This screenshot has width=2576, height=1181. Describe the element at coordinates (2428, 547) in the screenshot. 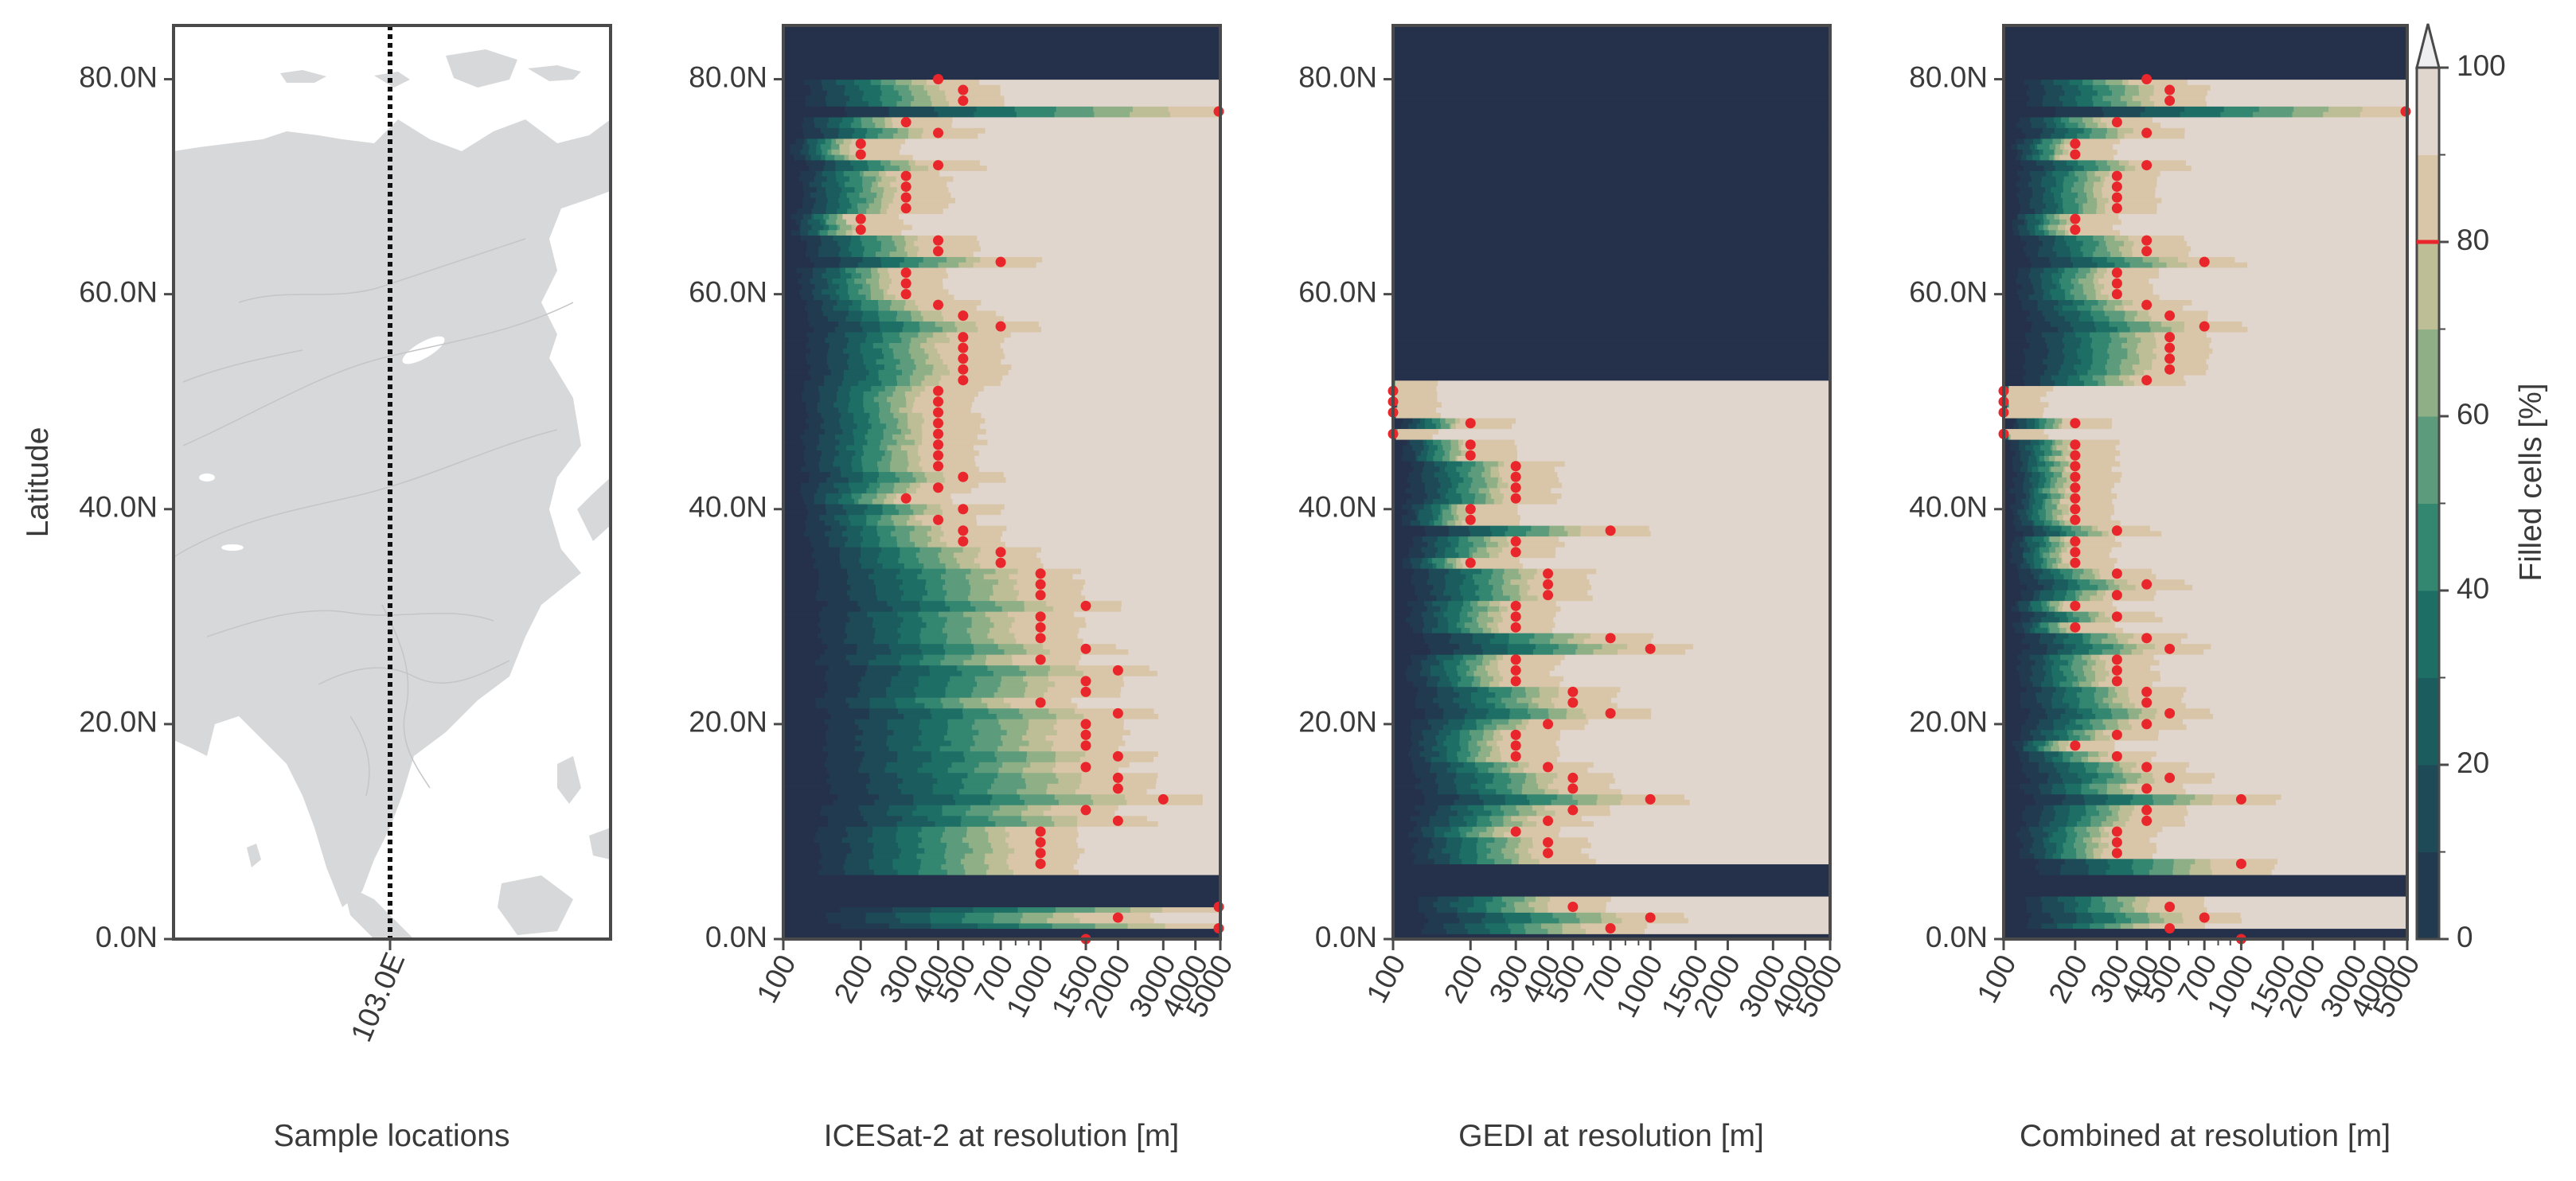

I see `colorbar-band` at that location.